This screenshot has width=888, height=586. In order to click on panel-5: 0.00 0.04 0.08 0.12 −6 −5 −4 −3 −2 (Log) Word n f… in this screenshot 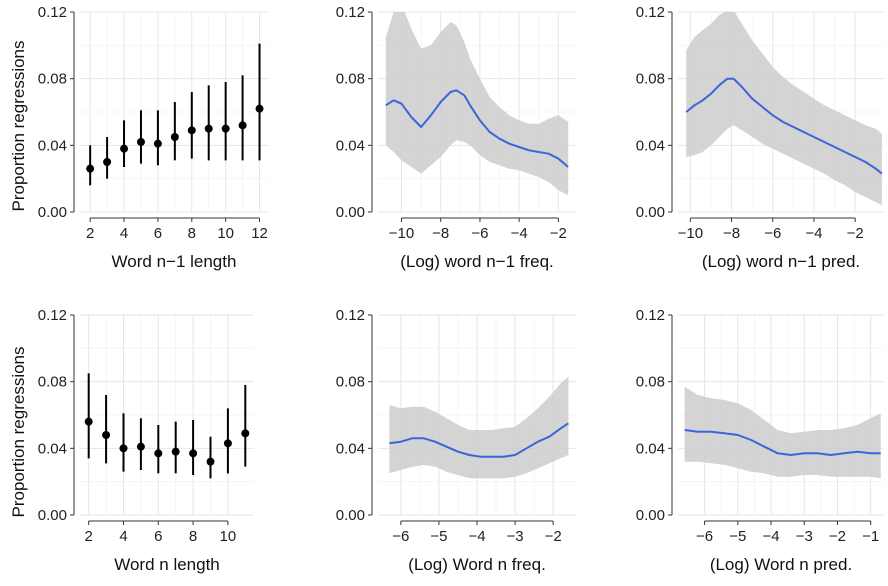, I will do `click(456, 440)`.